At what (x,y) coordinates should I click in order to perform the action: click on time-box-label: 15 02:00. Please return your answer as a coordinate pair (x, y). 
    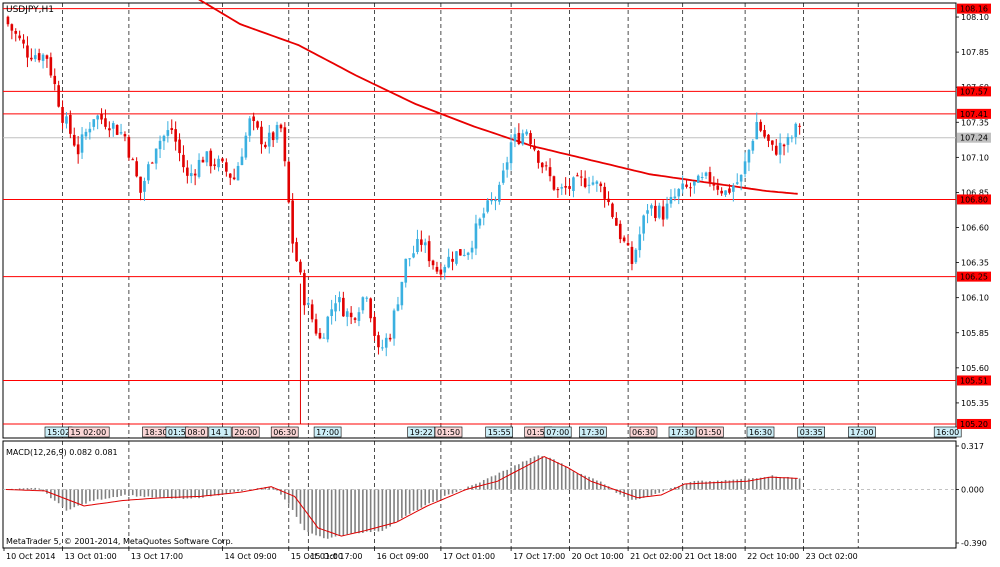
    Looking at the image, I should click on (88, 432).